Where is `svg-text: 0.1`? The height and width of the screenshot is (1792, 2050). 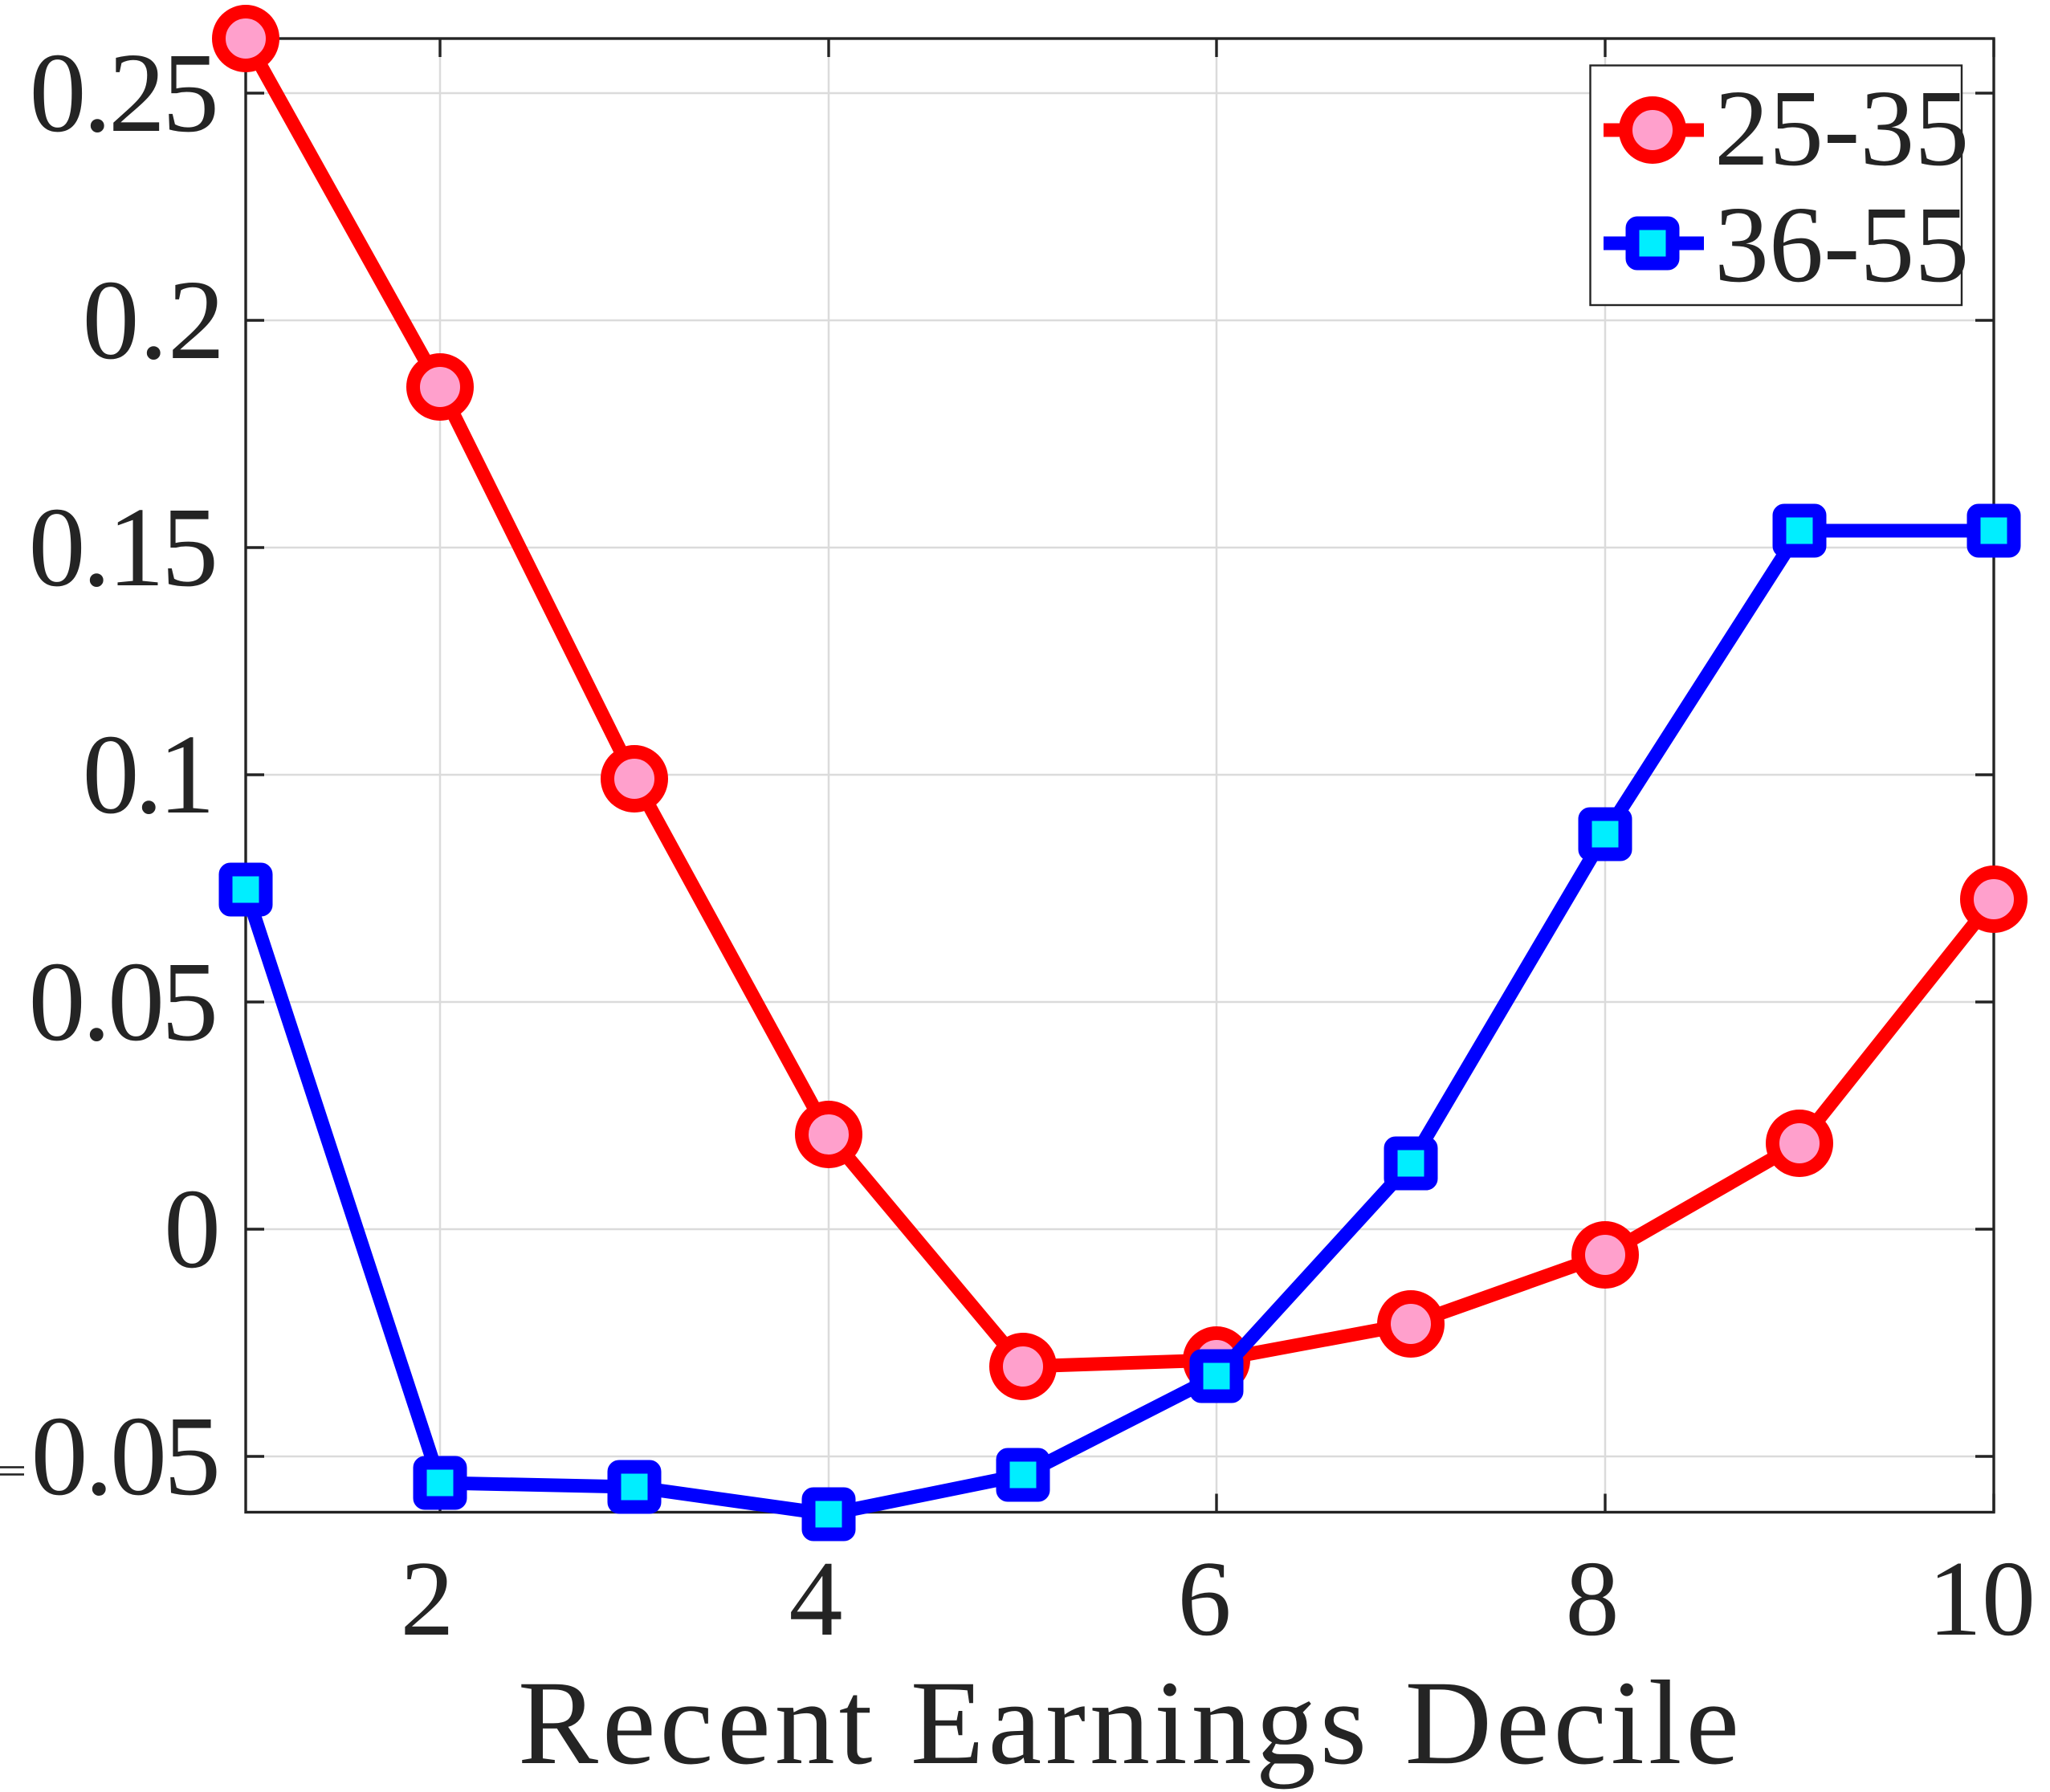
svg-text: 0.1 is located at coordinates (147, 774).